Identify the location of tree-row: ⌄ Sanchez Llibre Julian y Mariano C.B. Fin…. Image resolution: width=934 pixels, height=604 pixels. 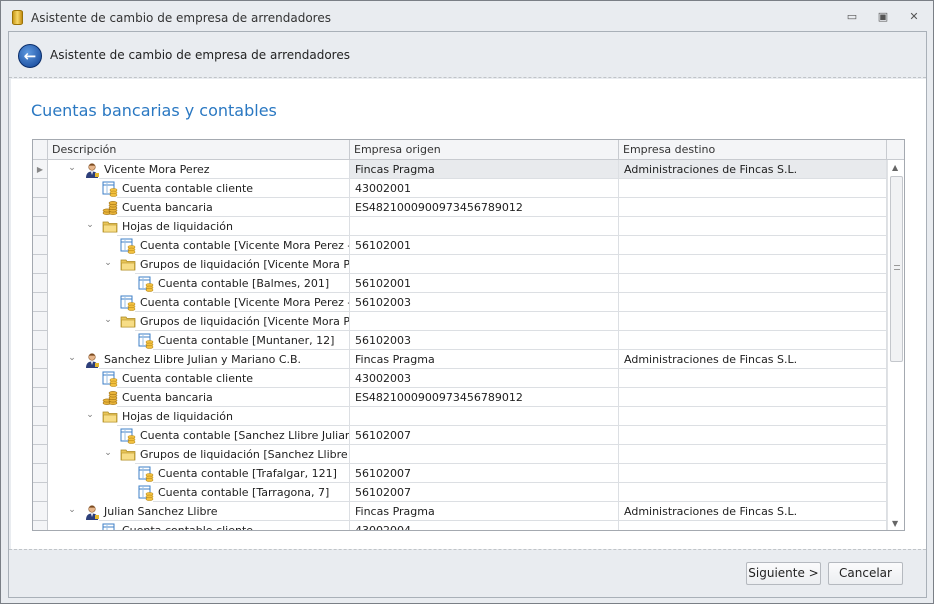
(460, 359).